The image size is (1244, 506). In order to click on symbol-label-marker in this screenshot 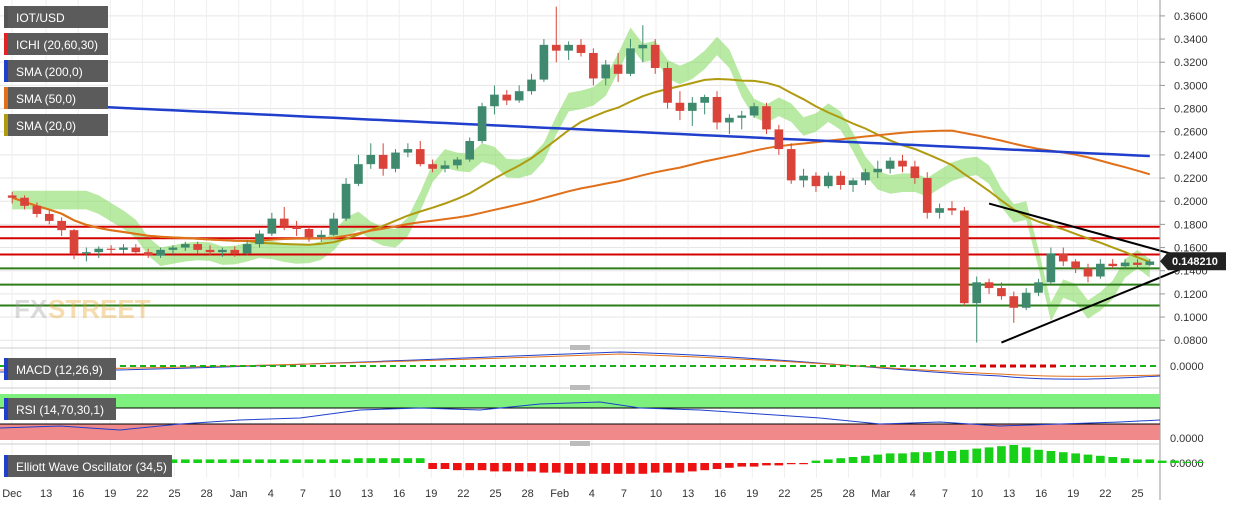, I will do `click(6, 17)`.